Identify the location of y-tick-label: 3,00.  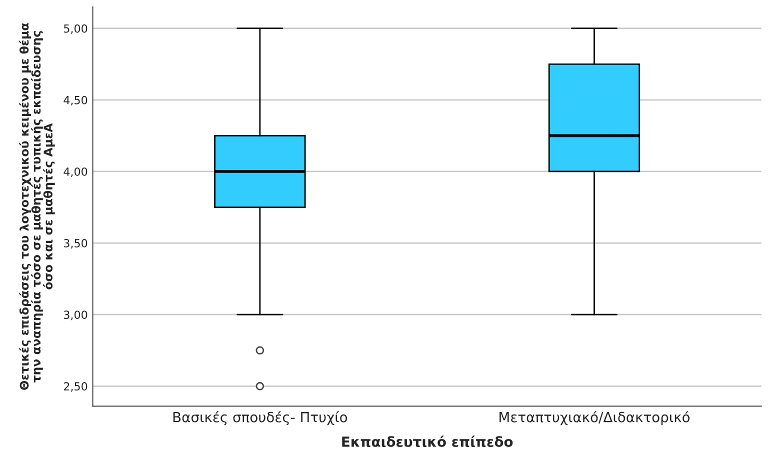
(76, 315).